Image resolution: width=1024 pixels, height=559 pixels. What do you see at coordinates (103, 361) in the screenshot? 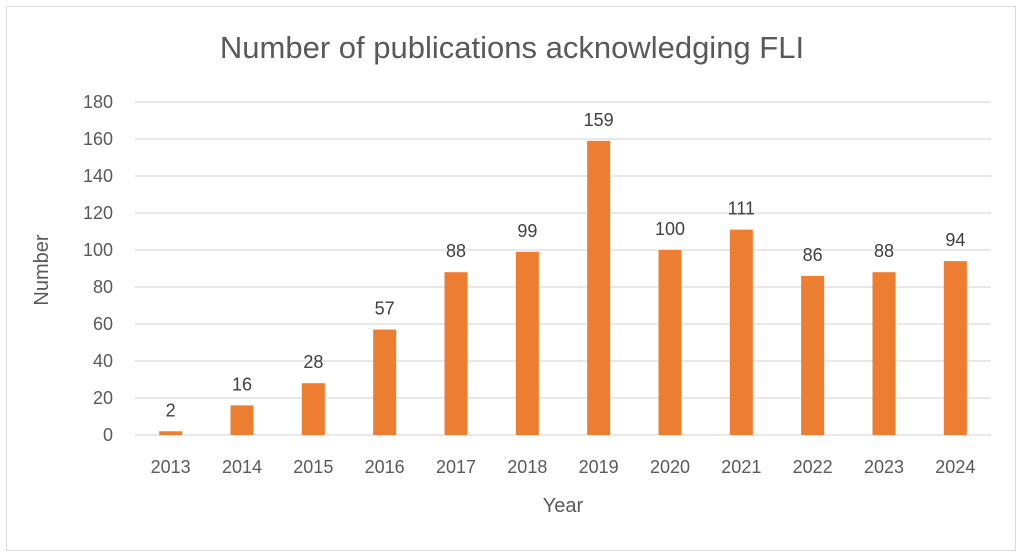
I see `y-tick-label: 40` at bounding box center [103, 361].